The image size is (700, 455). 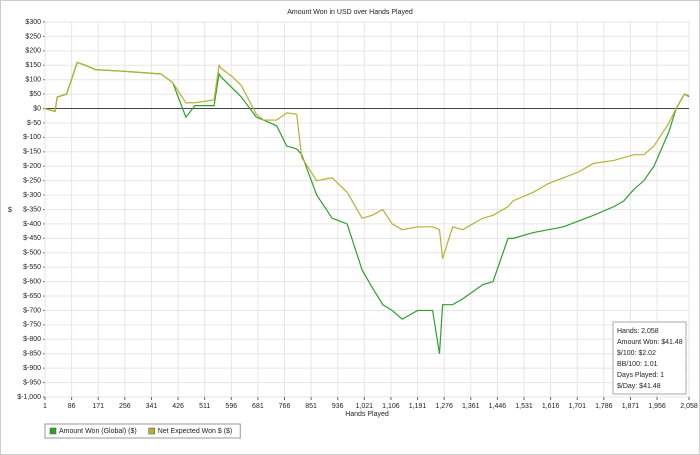 What do you see at coordinates (32, 339) in the screenshot?
I see `y-tick-label: $-800` at bounding box center [32, 339].